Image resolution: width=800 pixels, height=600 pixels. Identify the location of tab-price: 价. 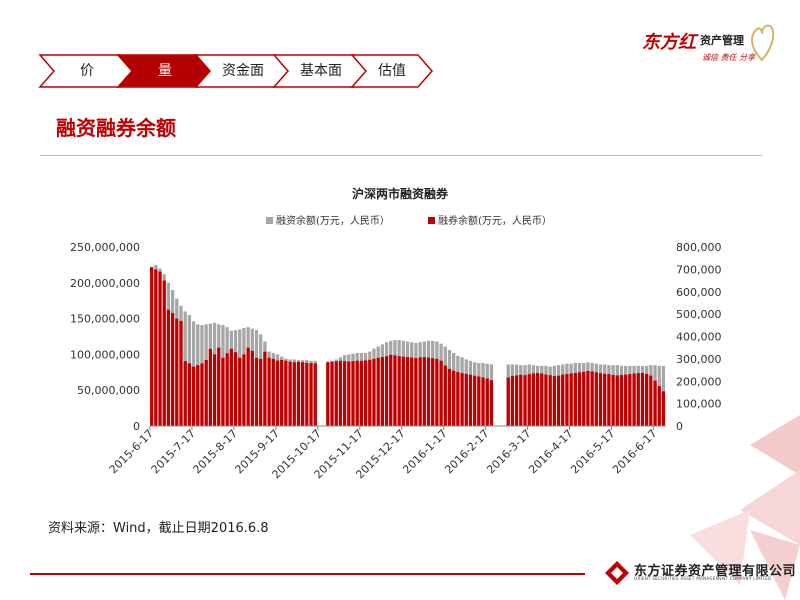
(87, 71).